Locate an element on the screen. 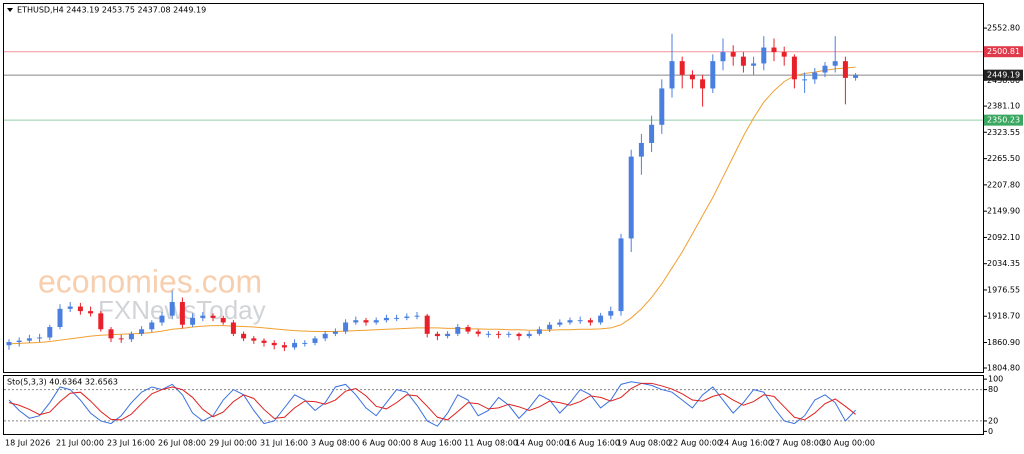  y-tick-label: 2552.80 is located at coordinates (1003, 28).